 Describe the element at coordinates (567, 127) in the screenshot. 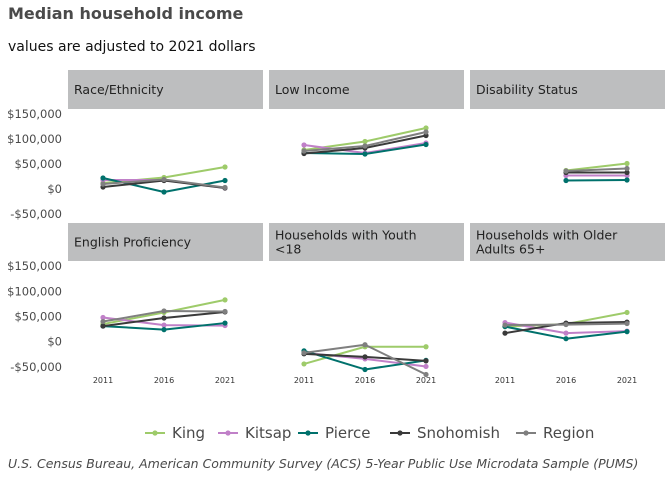

I see `facet-panel: Disability Status` at that location.